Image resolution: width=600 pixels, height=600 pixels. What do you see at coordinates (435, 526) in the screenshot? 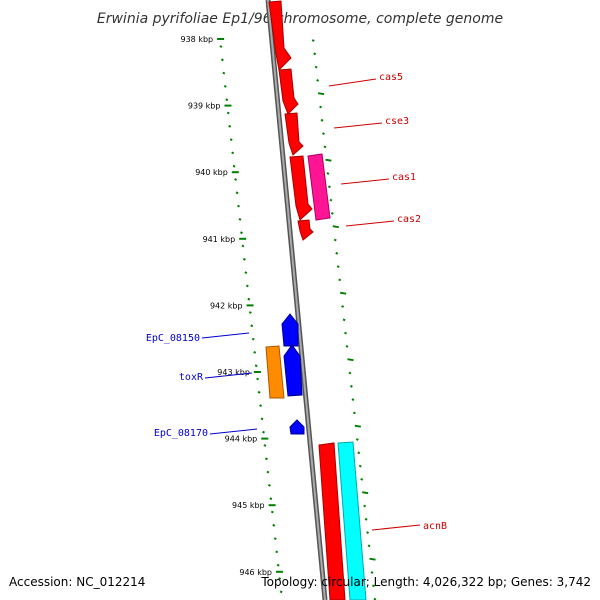
I see `gene-label-acnB: acnB` at bounding box center [435, 526].